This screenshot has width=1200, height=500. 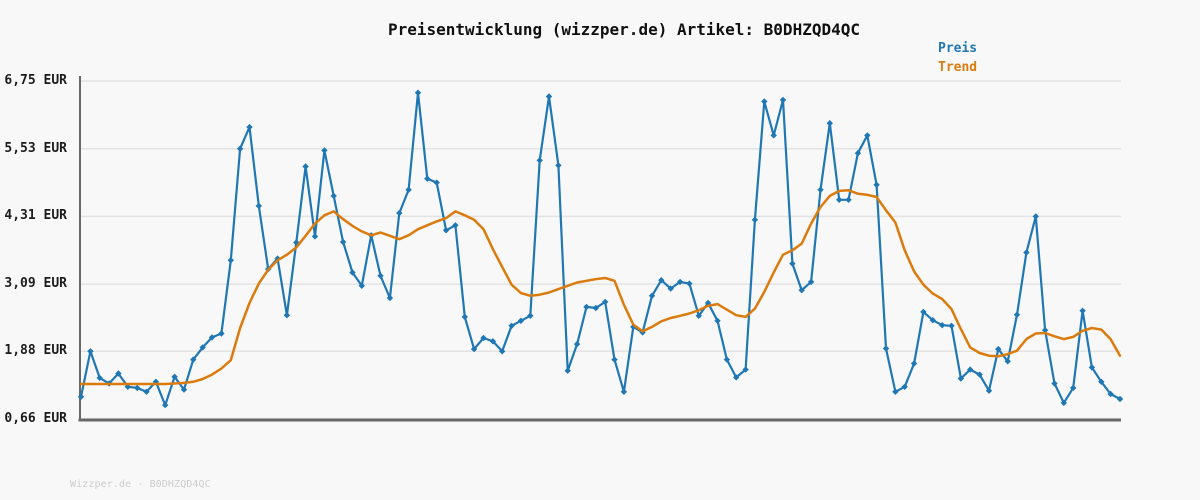 What do you see at coordinates (35, 351) in the screenshot?
I see `y-tick-label: 1,88 EUR` at bounding box center [35, 351].